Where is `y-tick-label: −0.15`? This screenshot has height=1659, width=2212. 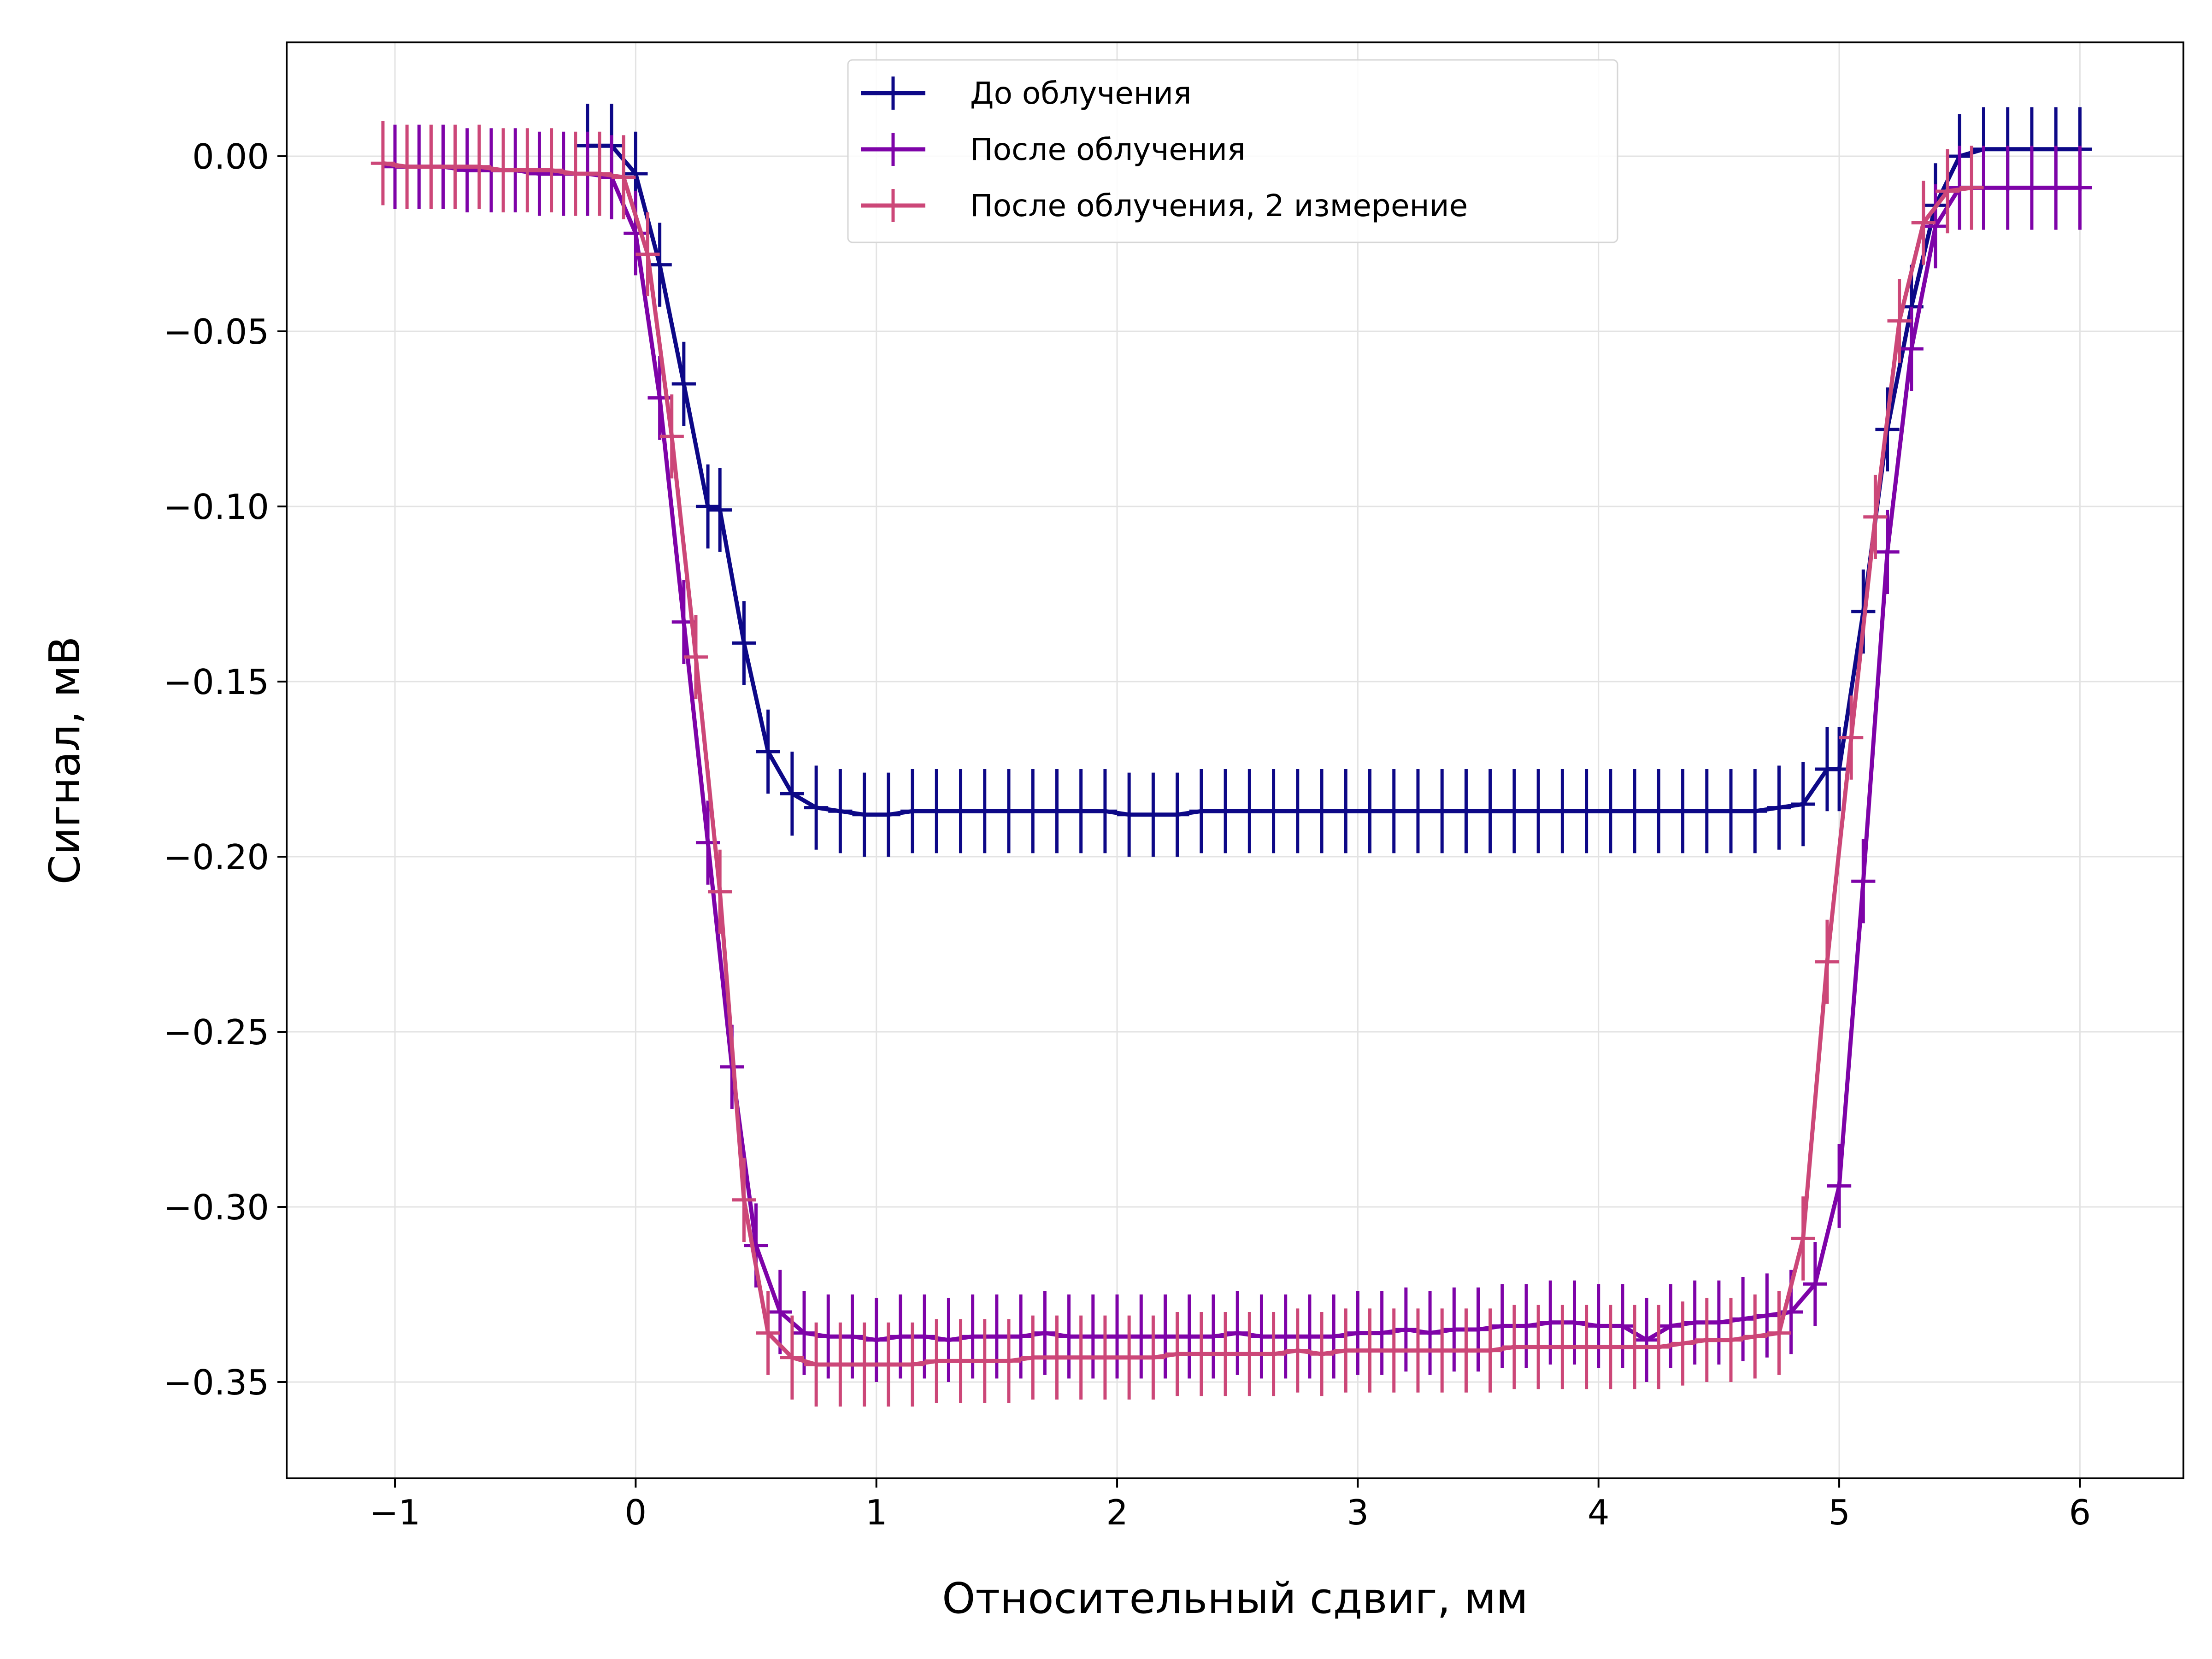
y-tick-label: −0.15 is located at coordinates (216, 682).